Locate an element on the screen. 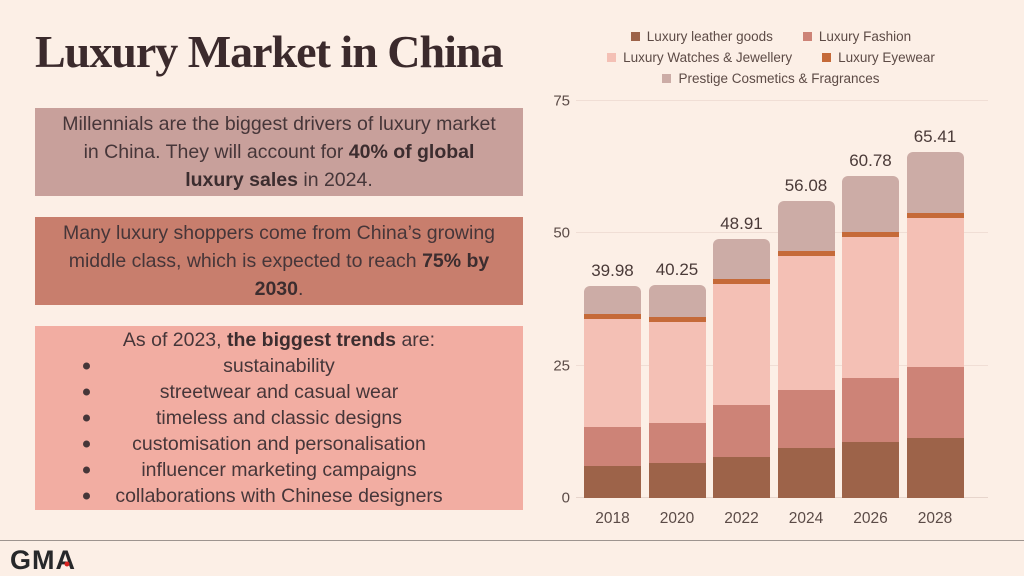 The height and width of the screenshot is (576, 1024). bar-2022: 48.91 2022 is located at coordinates (741, 370).